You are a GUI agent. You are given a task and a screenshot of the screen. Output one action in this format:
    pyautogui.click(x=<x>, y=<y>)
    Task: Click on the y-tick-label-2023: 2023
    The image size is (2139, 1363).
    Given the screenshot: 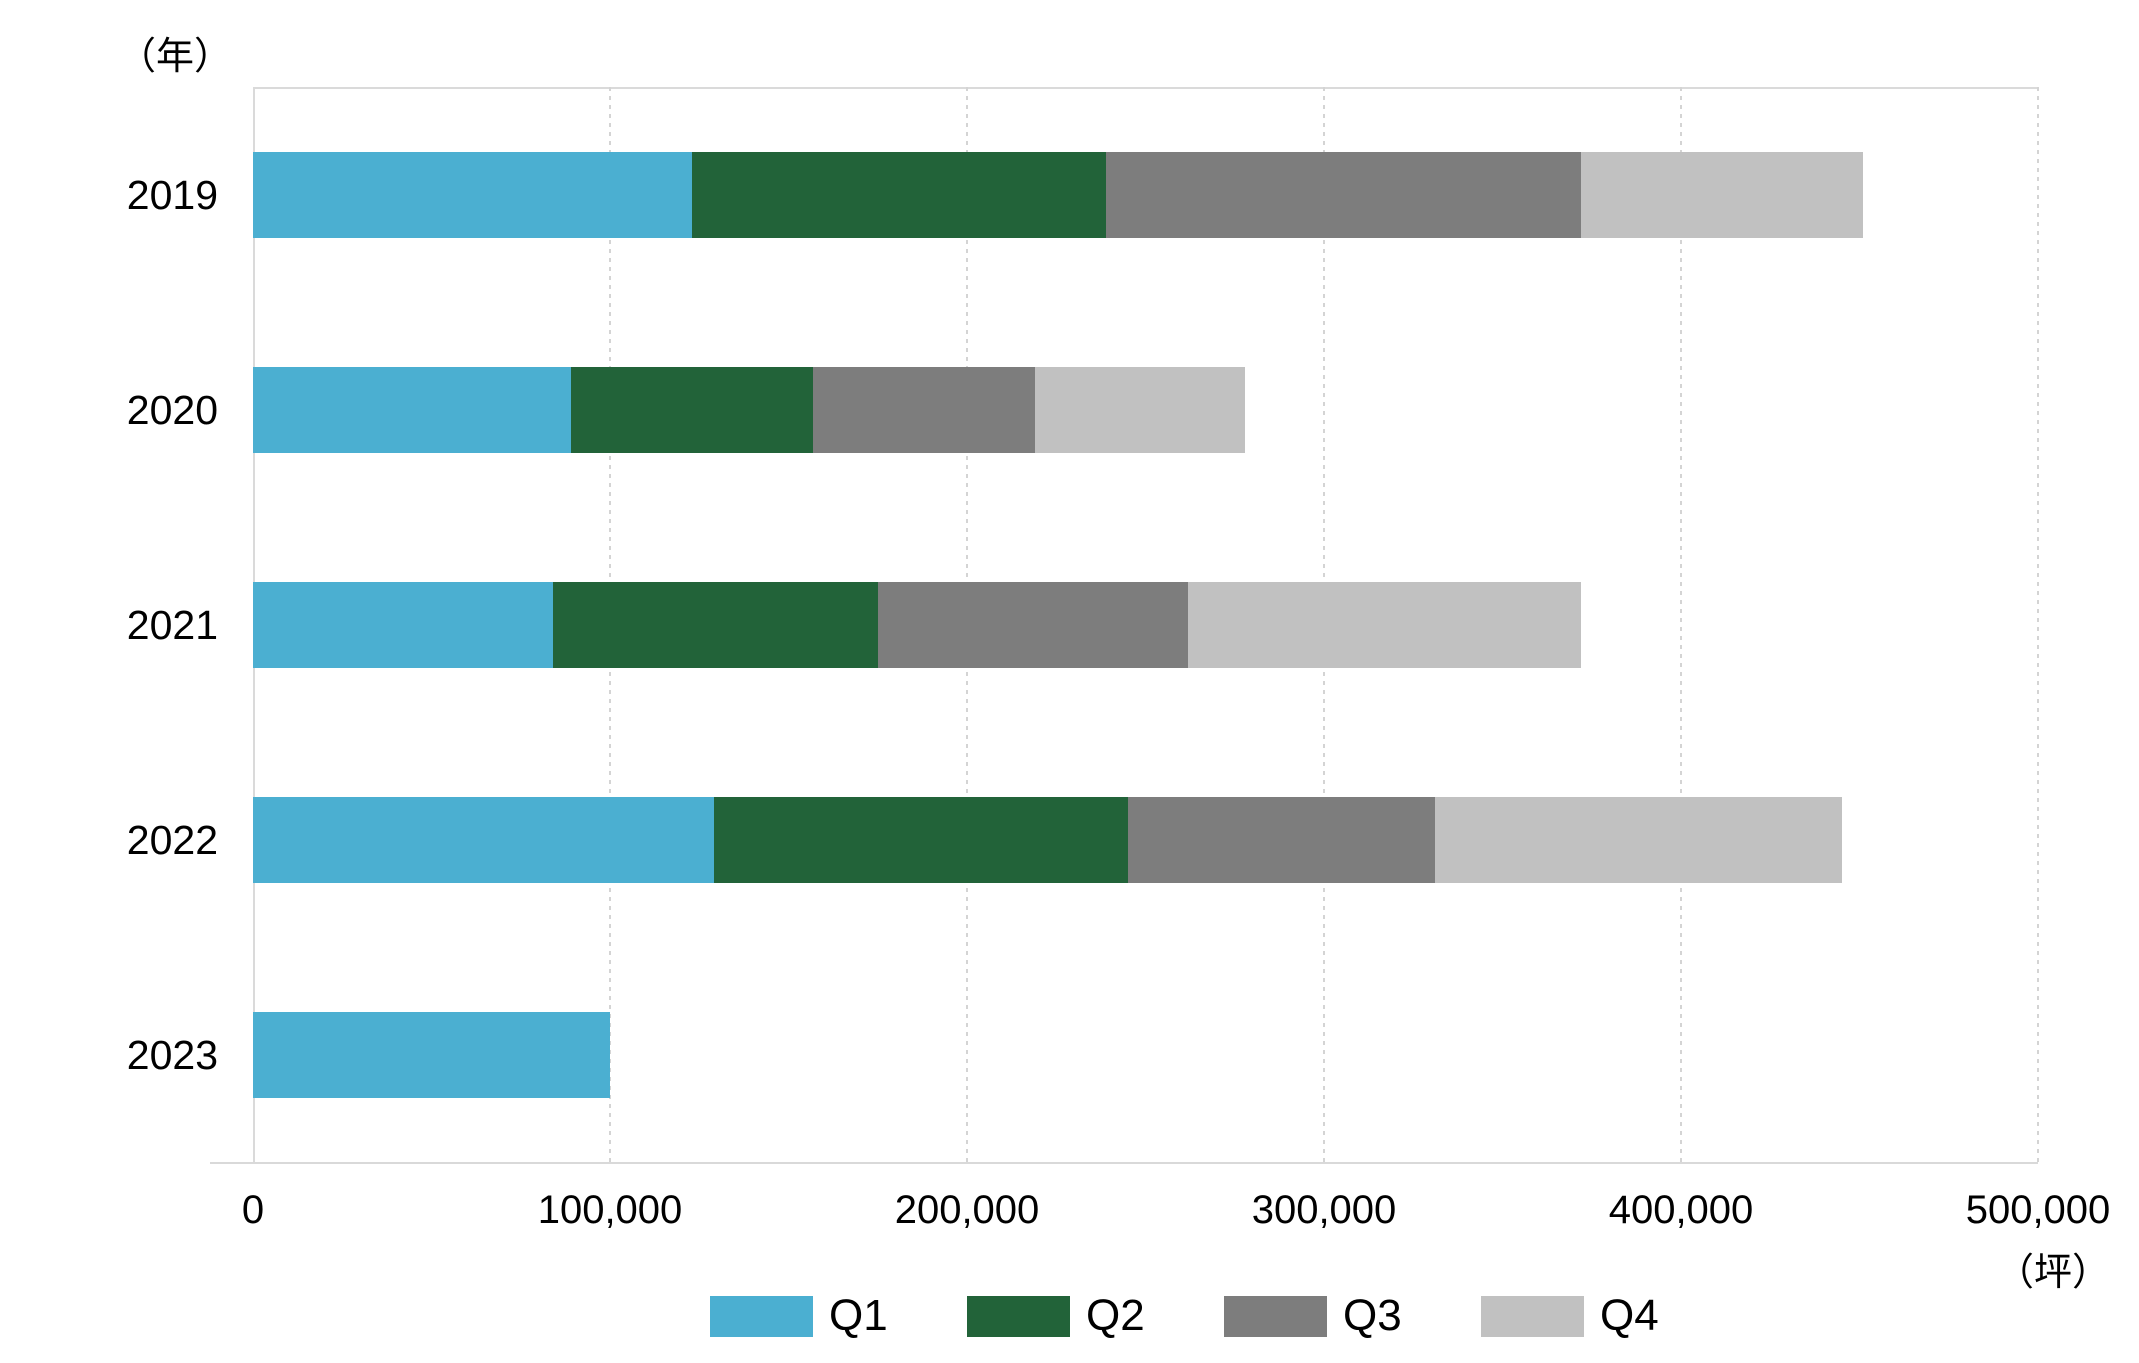 What is the action you would take?
    pyautogui.click(x=172, y=1055)
    